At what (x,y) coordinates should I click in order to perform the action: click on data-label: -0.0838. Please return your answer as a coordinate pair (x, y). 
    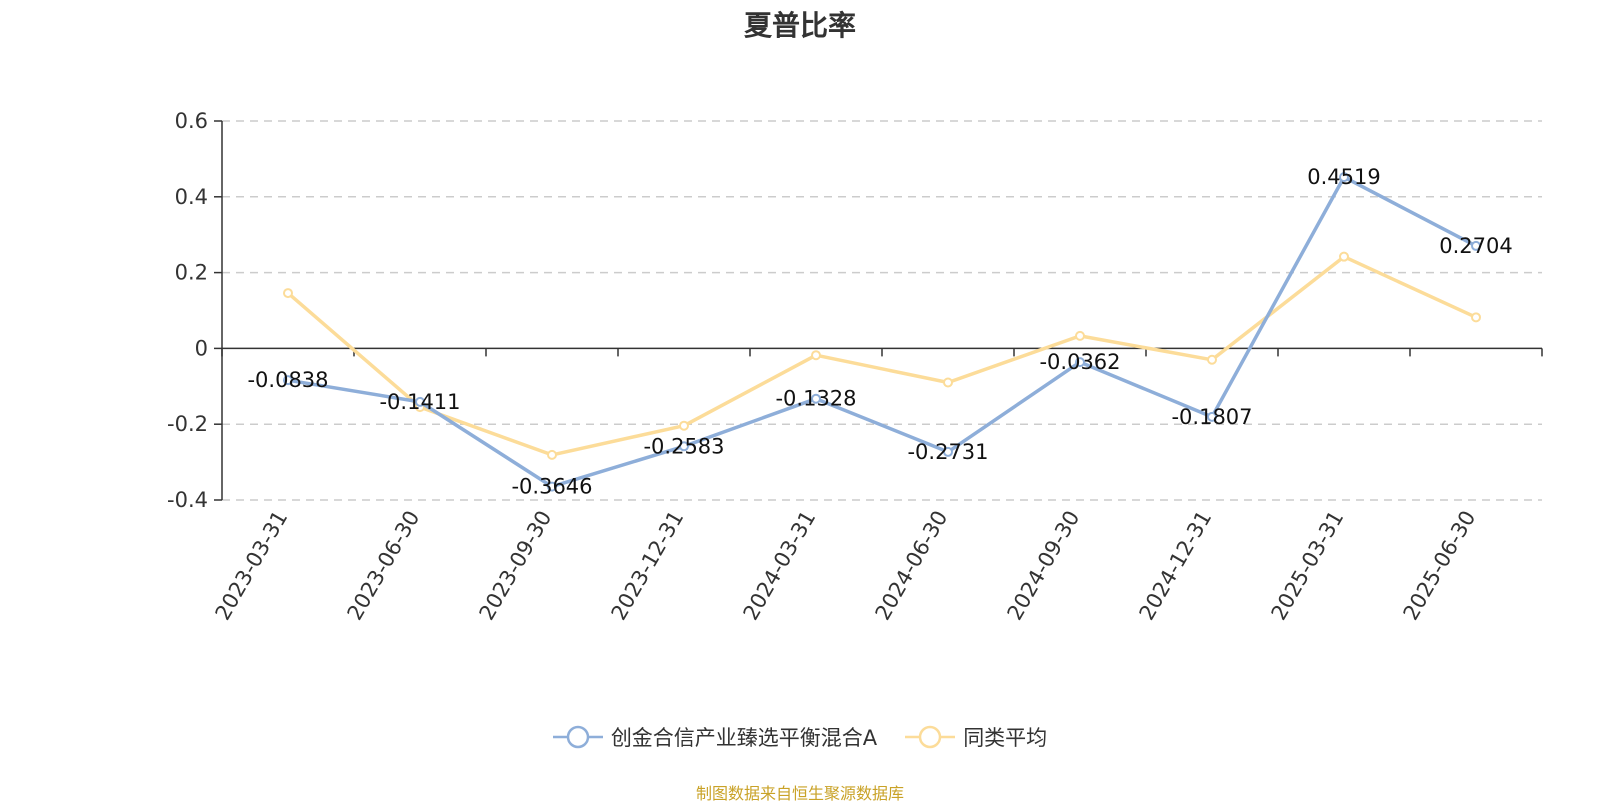
    Looking at the image, I should click on (287, 380).